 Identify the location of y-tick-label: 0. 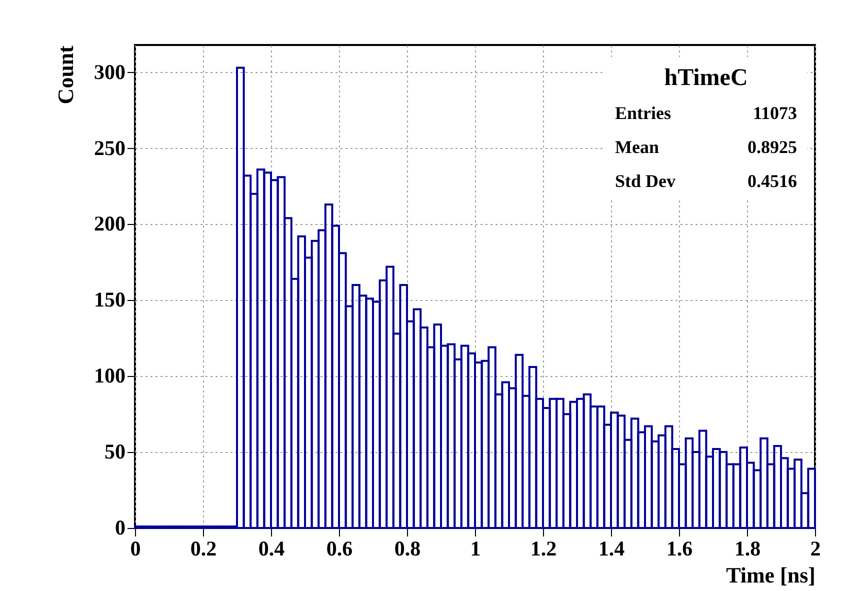
(120, 528).